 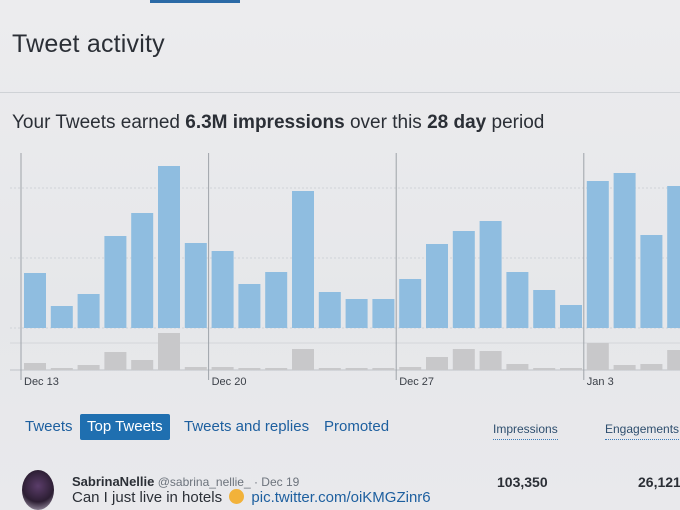 I want to click on tweet-impressions: 103,350, so click(x=522, y=482).